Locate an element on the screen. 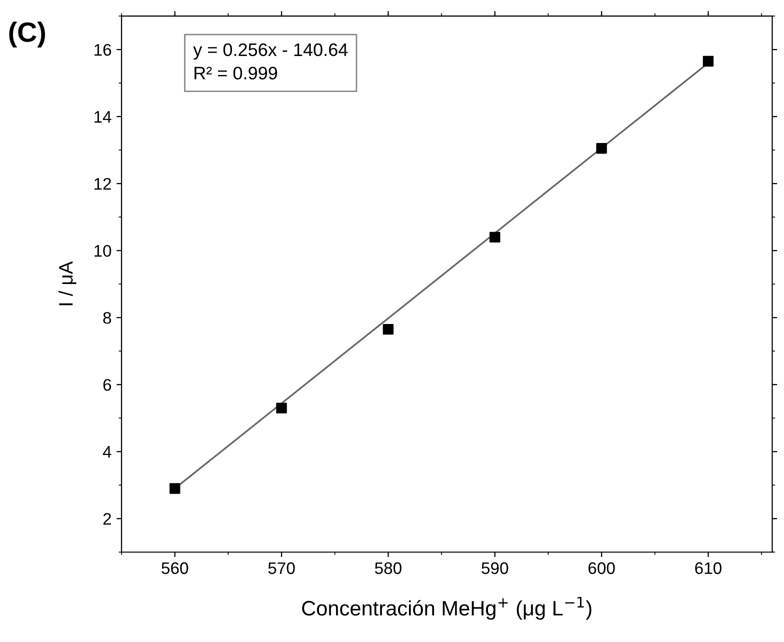 The height and width of the screenshot is (642, 784). x-tick-label: 610 is located at coordinates (708, 568).